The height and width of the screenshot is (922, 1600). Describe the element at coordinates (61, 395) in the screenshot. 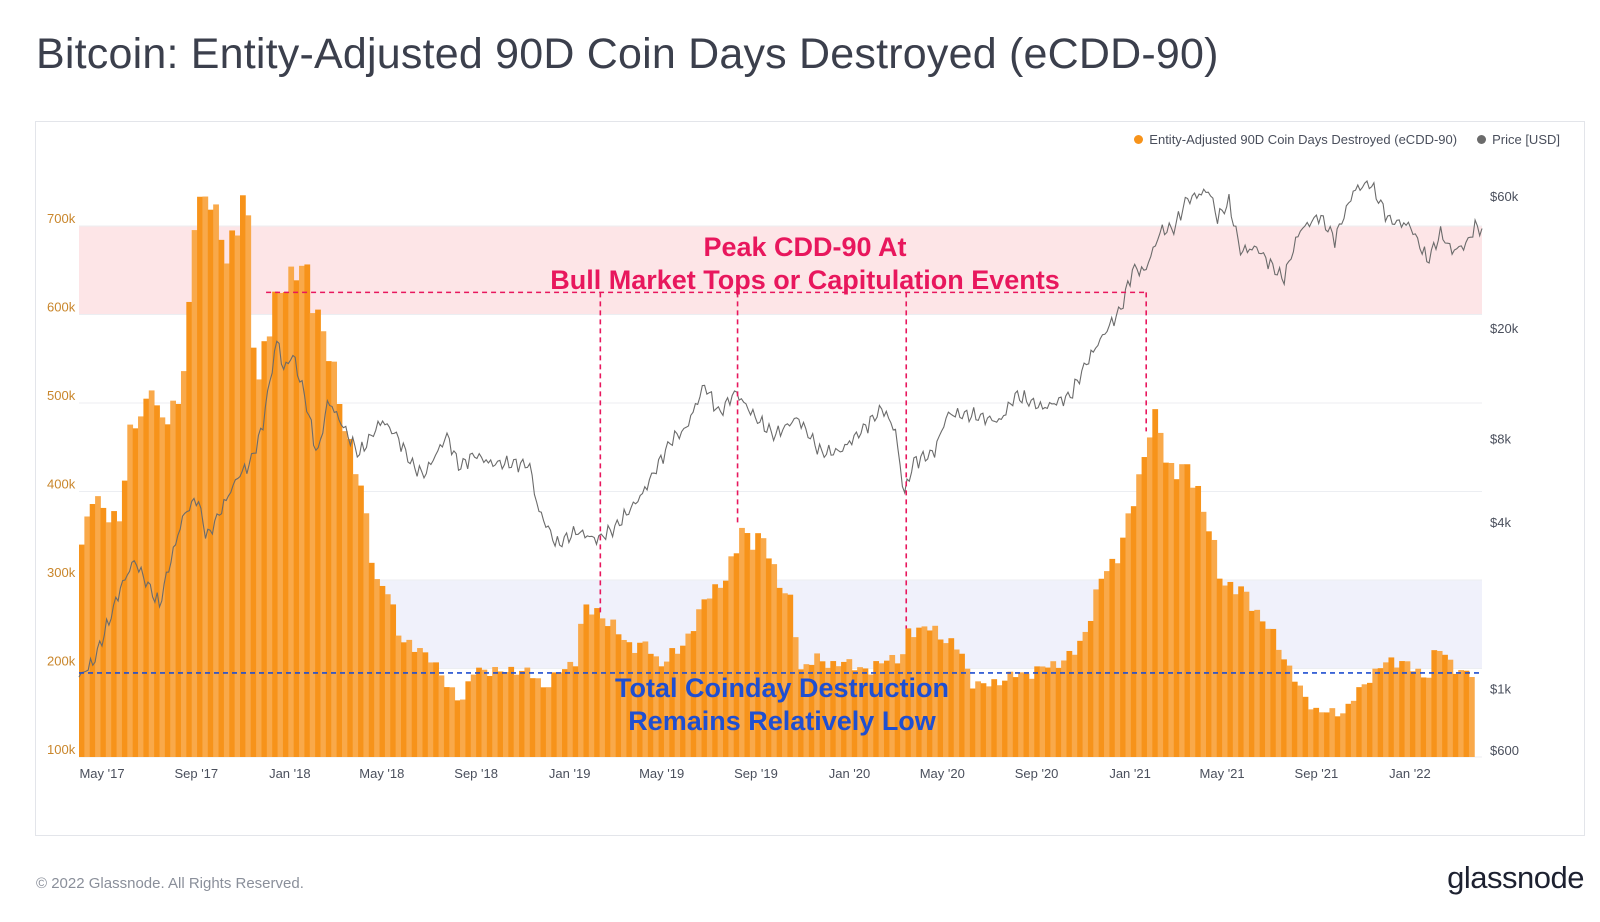

I see `y-left-tick-label: 500k` at that location.